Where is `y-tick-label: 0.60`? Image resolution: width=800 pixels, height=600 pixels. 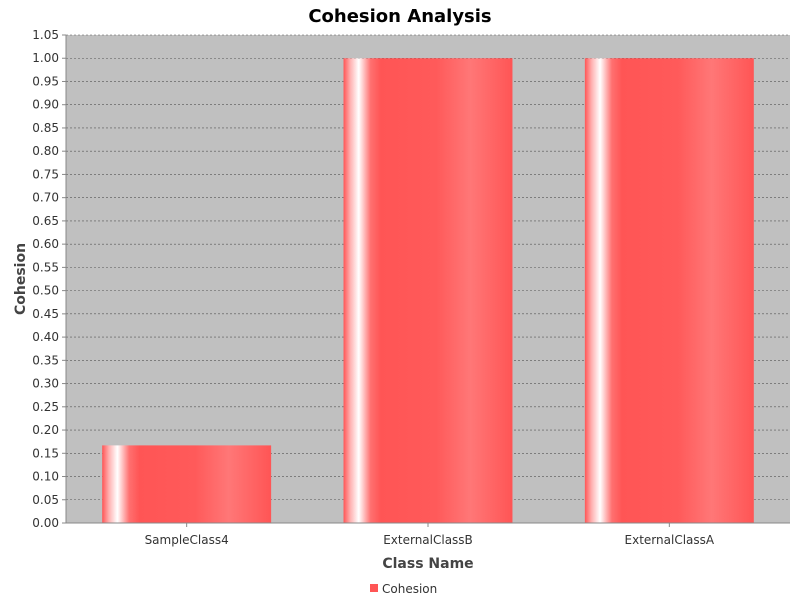 y-tick-label: 0.60 is located at coordinates (45, 244).